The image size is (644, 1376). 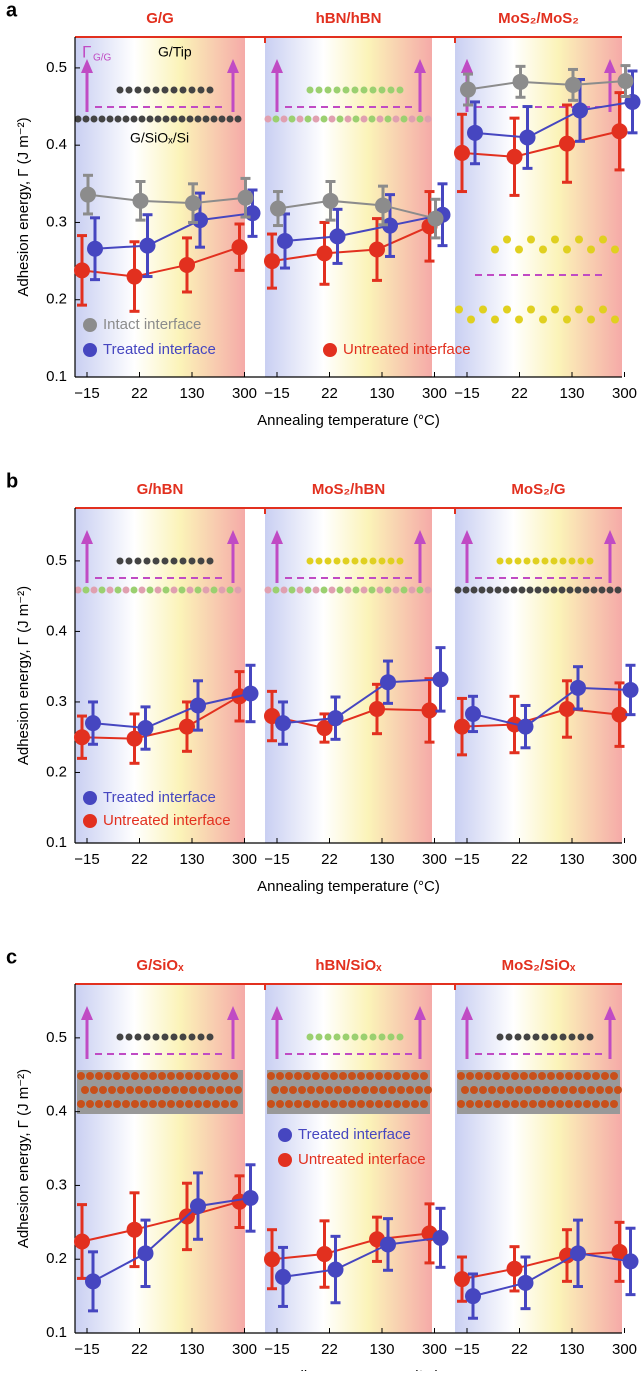 I want to click on y-tick-label: 0.5, so click(x=56, y=1037).